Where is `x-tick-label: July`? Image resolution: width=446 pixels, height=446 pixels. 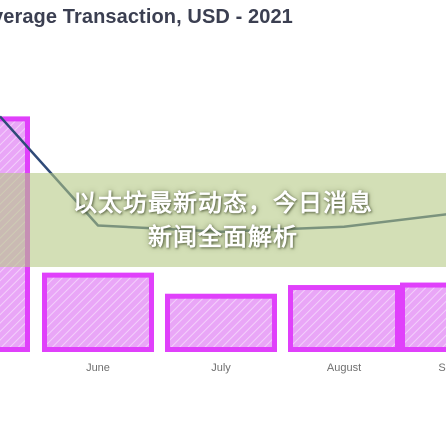 x-tick-label: July is located at coordinates (221, 368).